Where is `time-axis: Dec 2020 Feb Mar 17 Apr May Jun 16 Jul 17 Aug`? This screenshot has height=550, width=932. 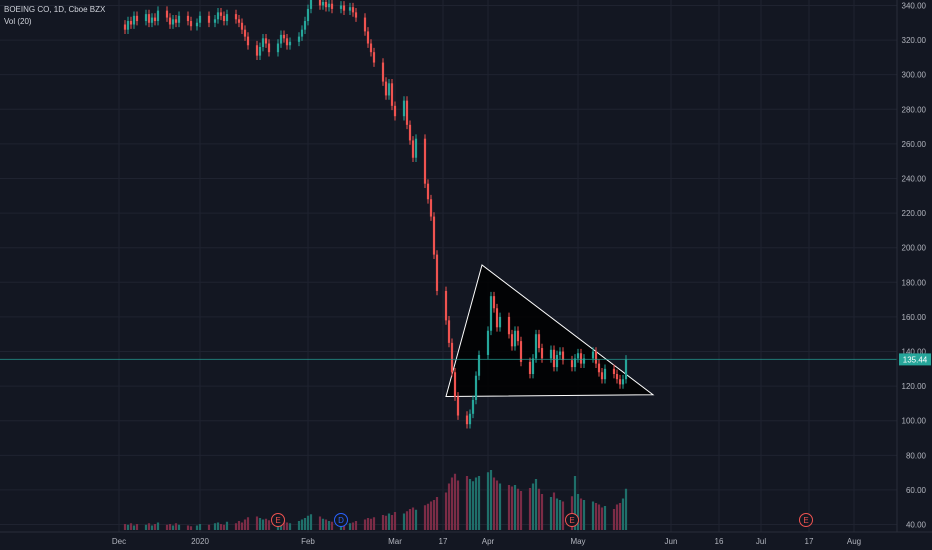
time-axis: Dec 2020 Feb Mar 17 Apr May Jun 16 Jul 17 Aug is located at coordinates (486, 541).